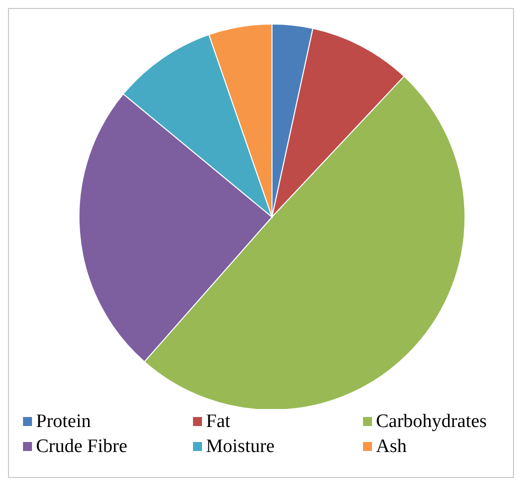  What do you see at coordinates (63, 422) in the screenshot?
I see `legend-label: Protein` at bounding box center [63, 422].